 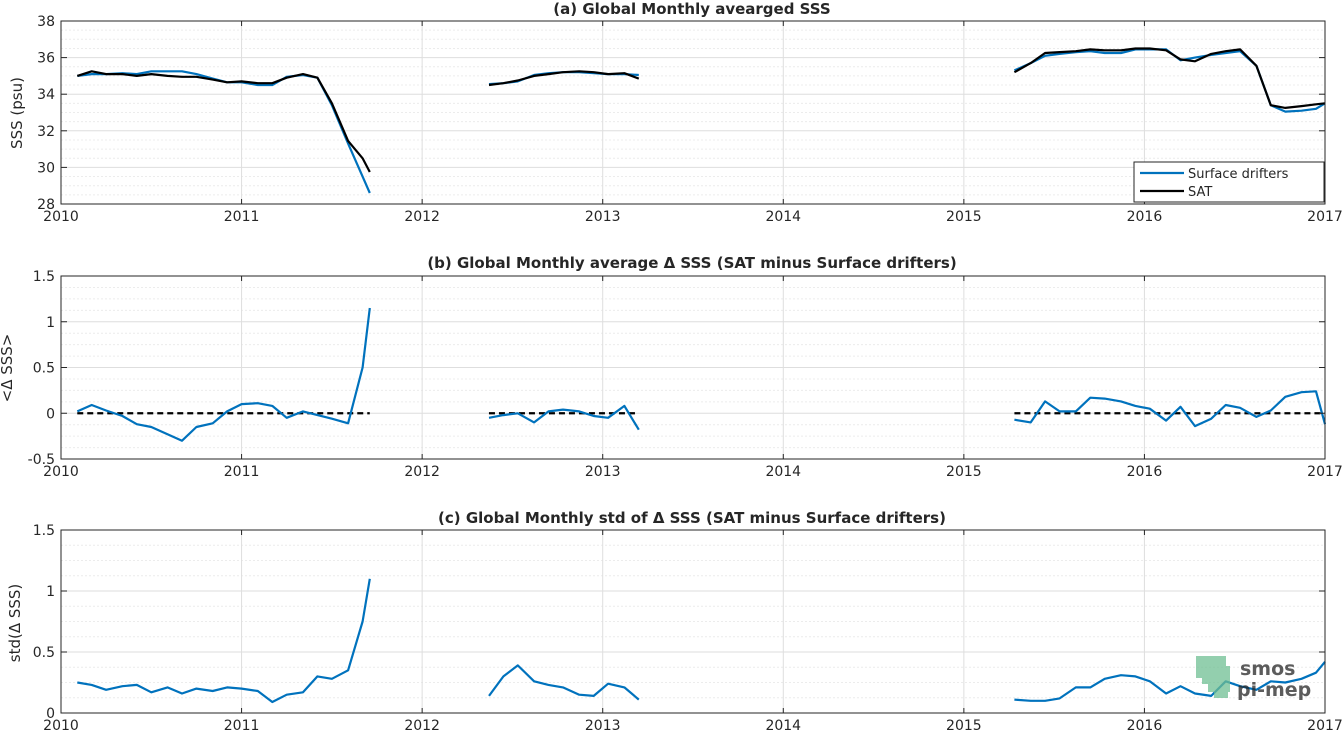 I want to click on panel-b-y-tick-label: 0.5, so click(x=44, y=369).